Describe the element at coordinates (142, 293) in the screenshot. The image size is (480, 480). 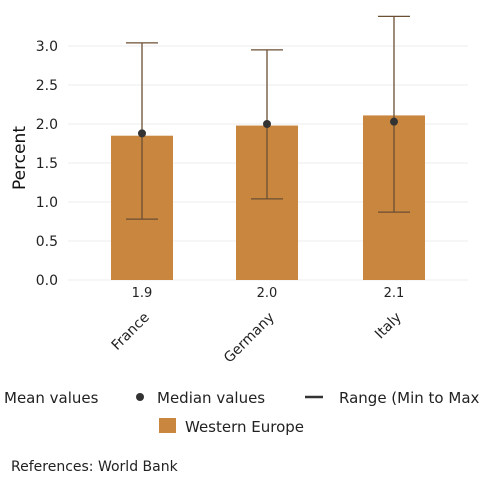
I see `data-label-france: 1.9` at that location.